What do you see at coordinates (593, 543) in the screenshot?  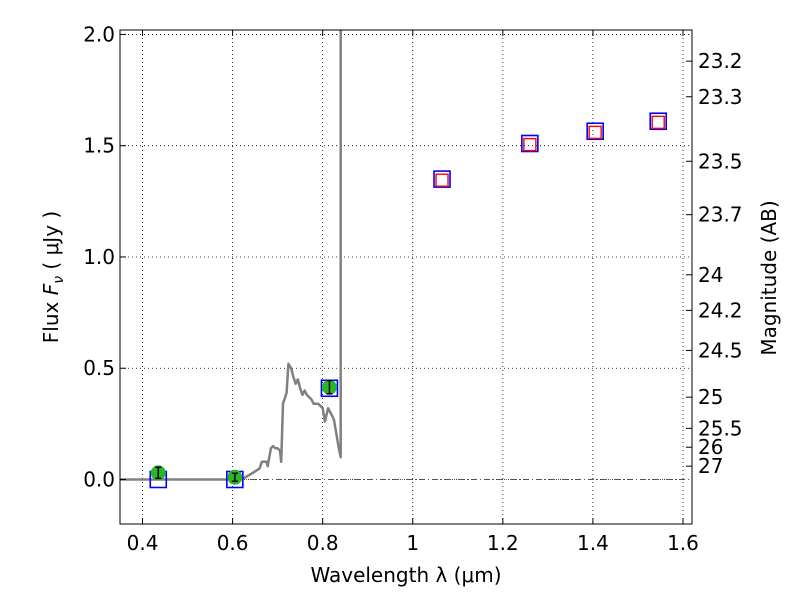 I see `x-tick-label: 1.4` at bounding box center [593, 543].